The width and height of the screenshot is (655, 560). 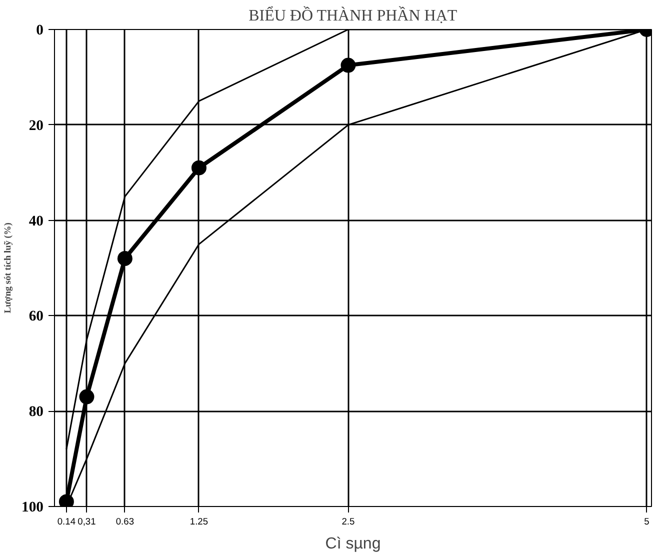 What do you see at coordinates (199, 521) in the screenshot?
I see `x-tick-label: 1.25` at bounding box center [199, 521].